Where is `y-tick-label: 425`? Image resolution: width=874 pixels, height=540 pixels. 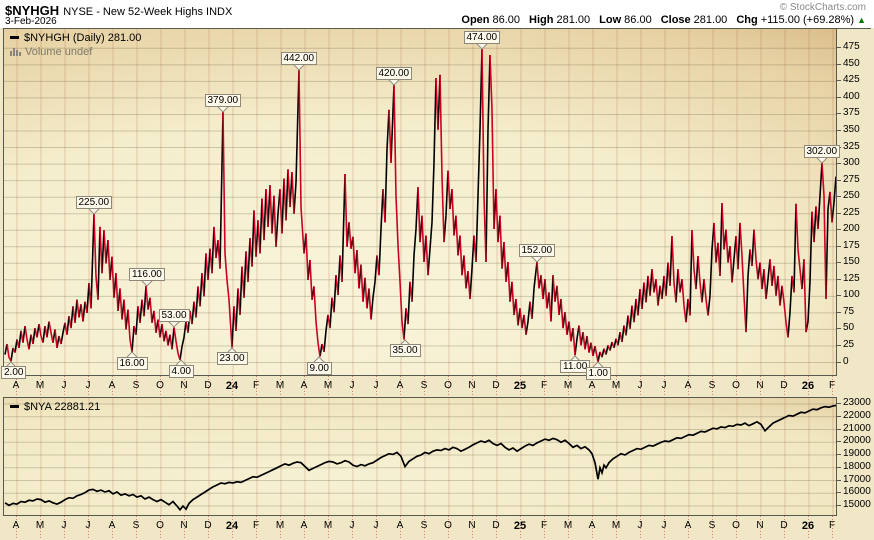
y-tick-label: 425 is located at coordinates (851, 79).